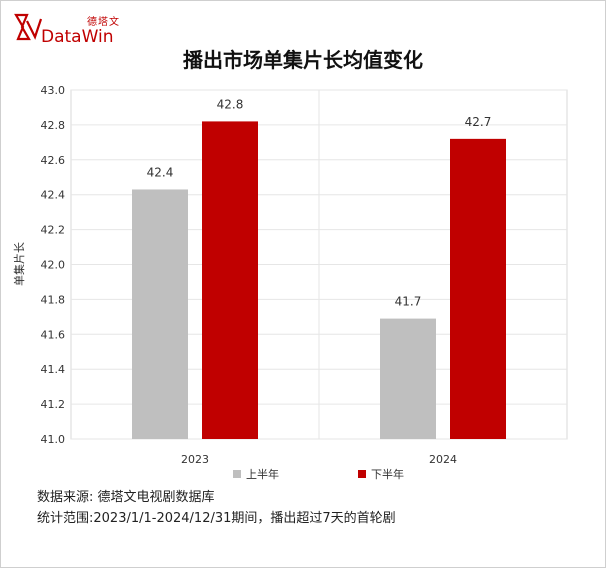 The height and width of the screenshot is (568, 606). I want to click on legend-label: 上半年, so click(262, 474).